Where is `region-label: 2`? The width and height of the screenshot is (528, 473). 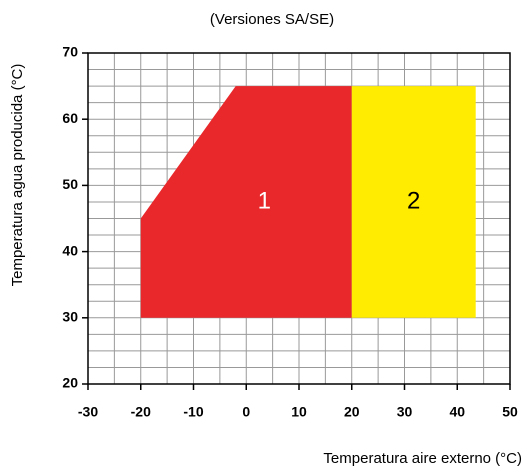
region-label: 2 is located at coordinates (413, 200).